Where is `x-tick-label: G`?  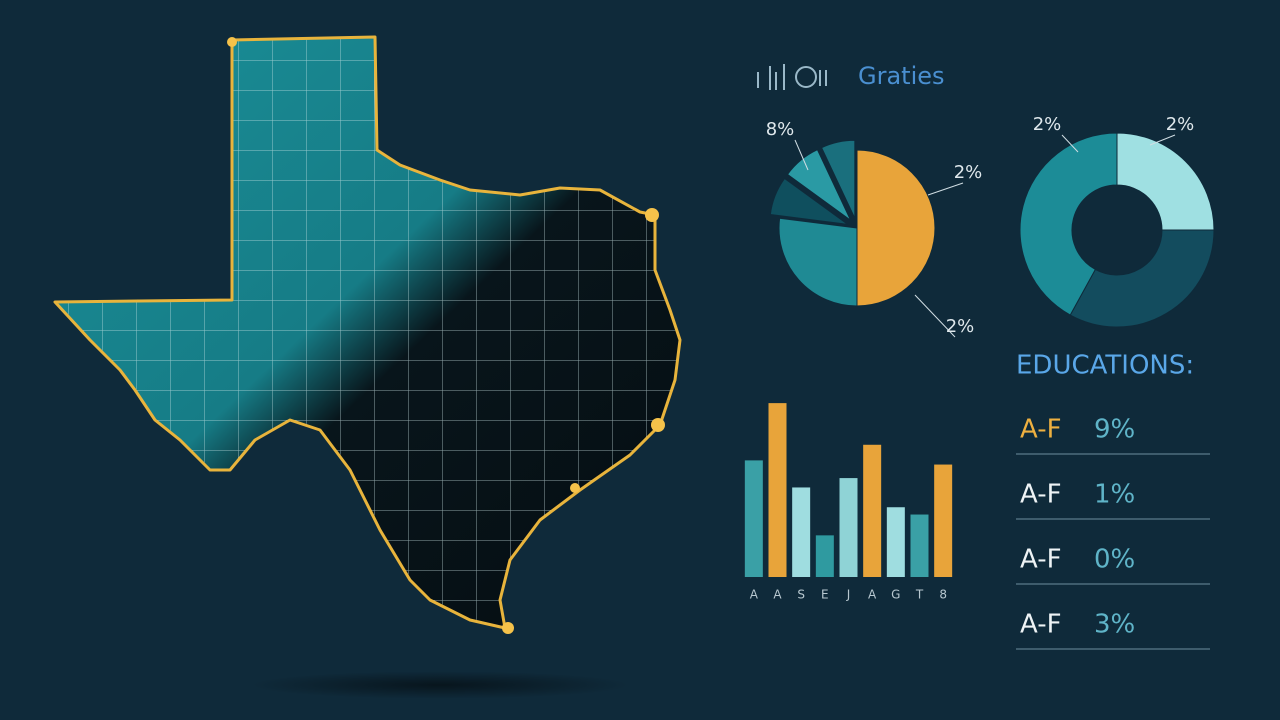
x-tick-label: G is located at coordinates (895, 595).